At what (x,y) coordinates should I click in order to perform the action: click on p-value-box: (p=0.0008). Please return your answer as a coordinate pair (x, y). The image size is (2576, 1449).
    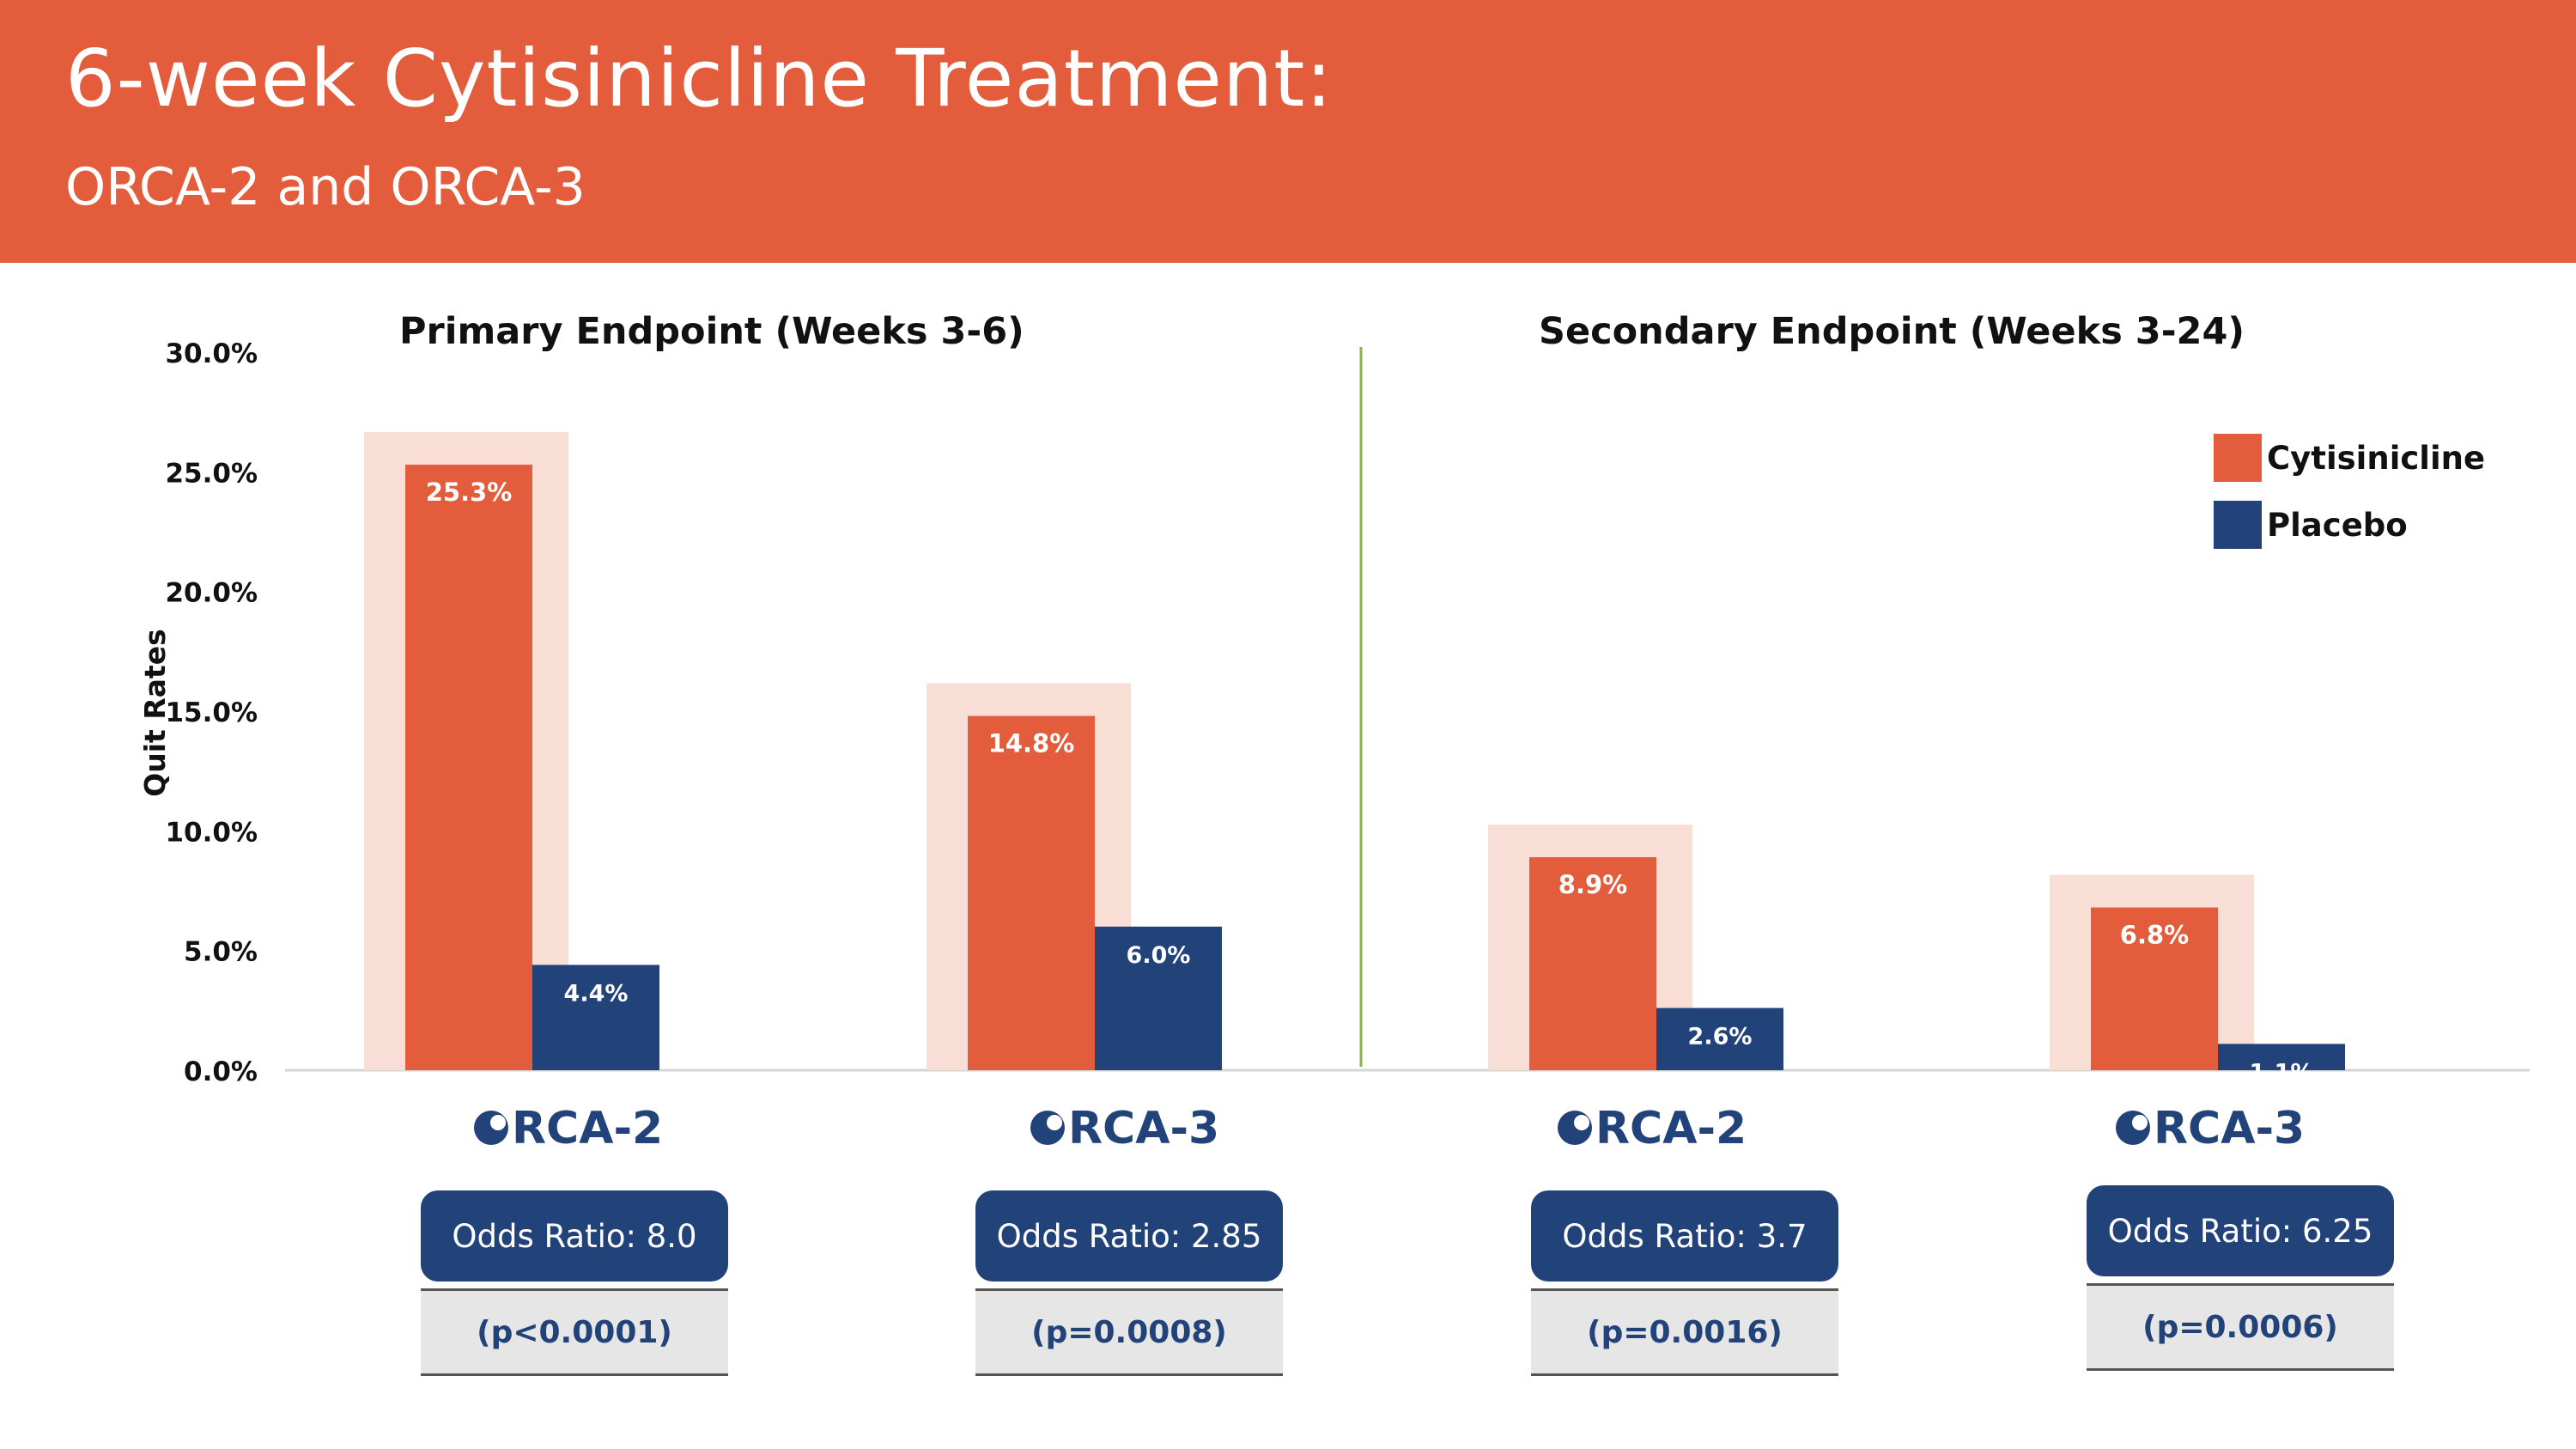
    Looking at the image, I should click on (1129, 1332).